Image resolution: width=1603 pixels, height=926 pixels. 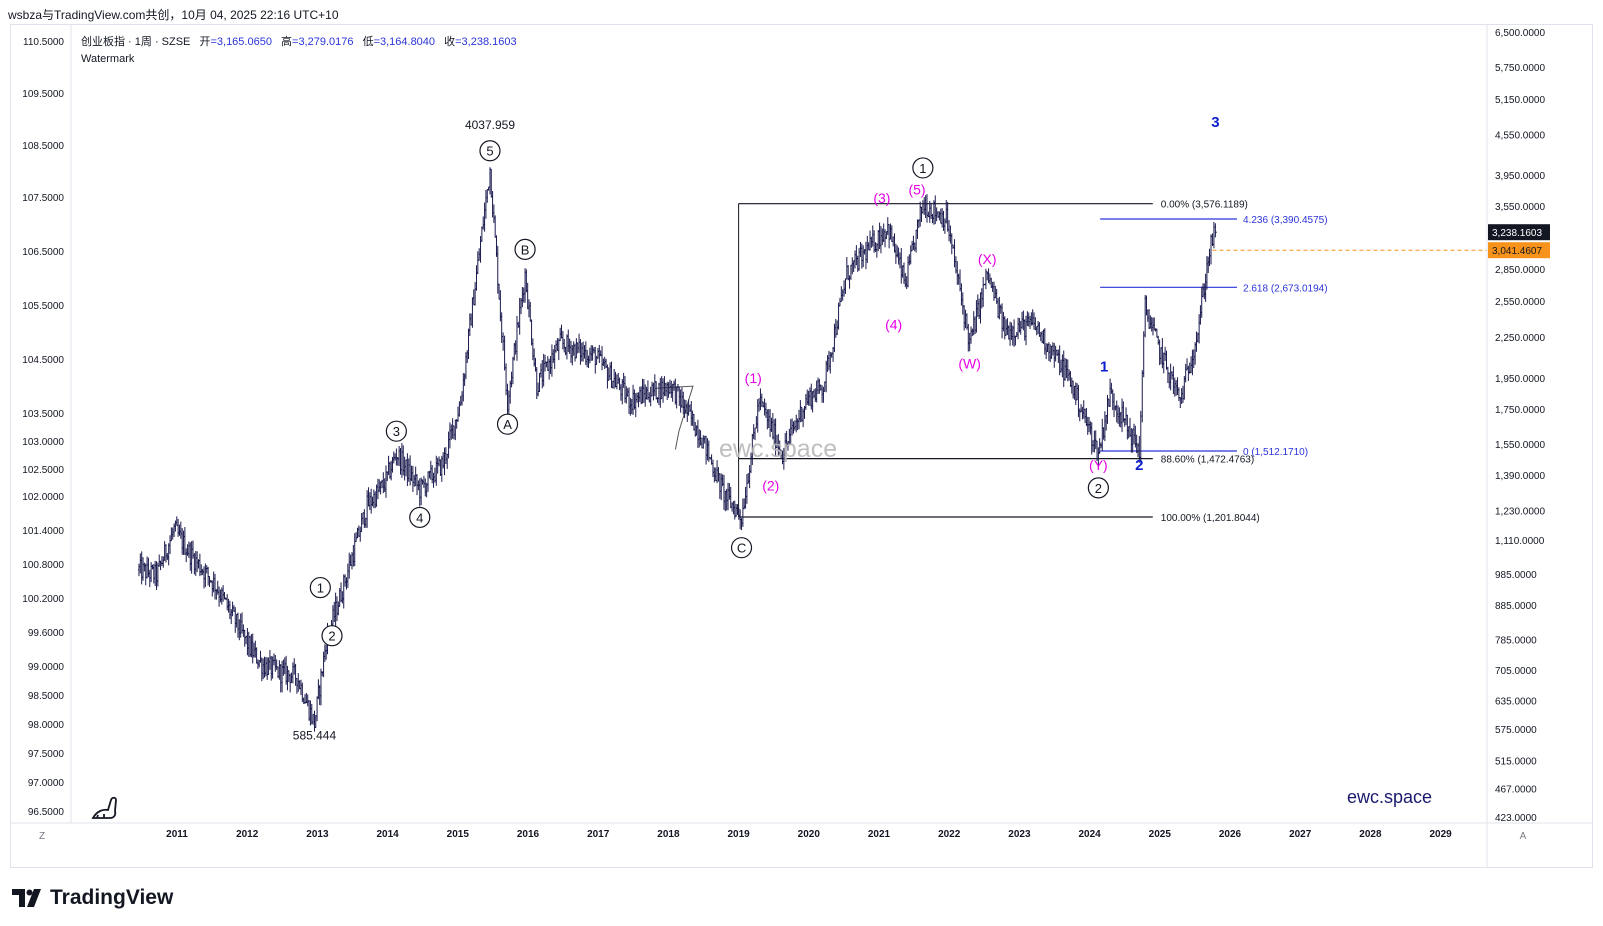 What do you see at coordinates (949, 834) in the screenshot?
I see `time-axis-tick-label: 2022` at bounding box center [949, 834].